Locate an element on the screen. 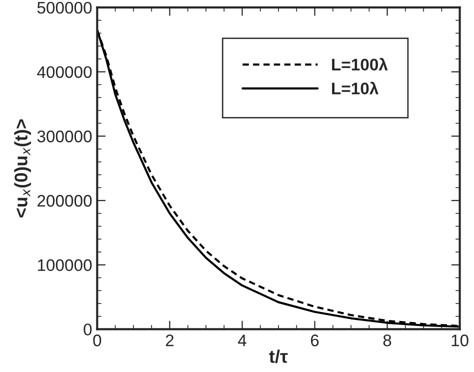 This screenshot has height=372, width=474. y-tick-label: 100000 is located at coordinates (65, 265).